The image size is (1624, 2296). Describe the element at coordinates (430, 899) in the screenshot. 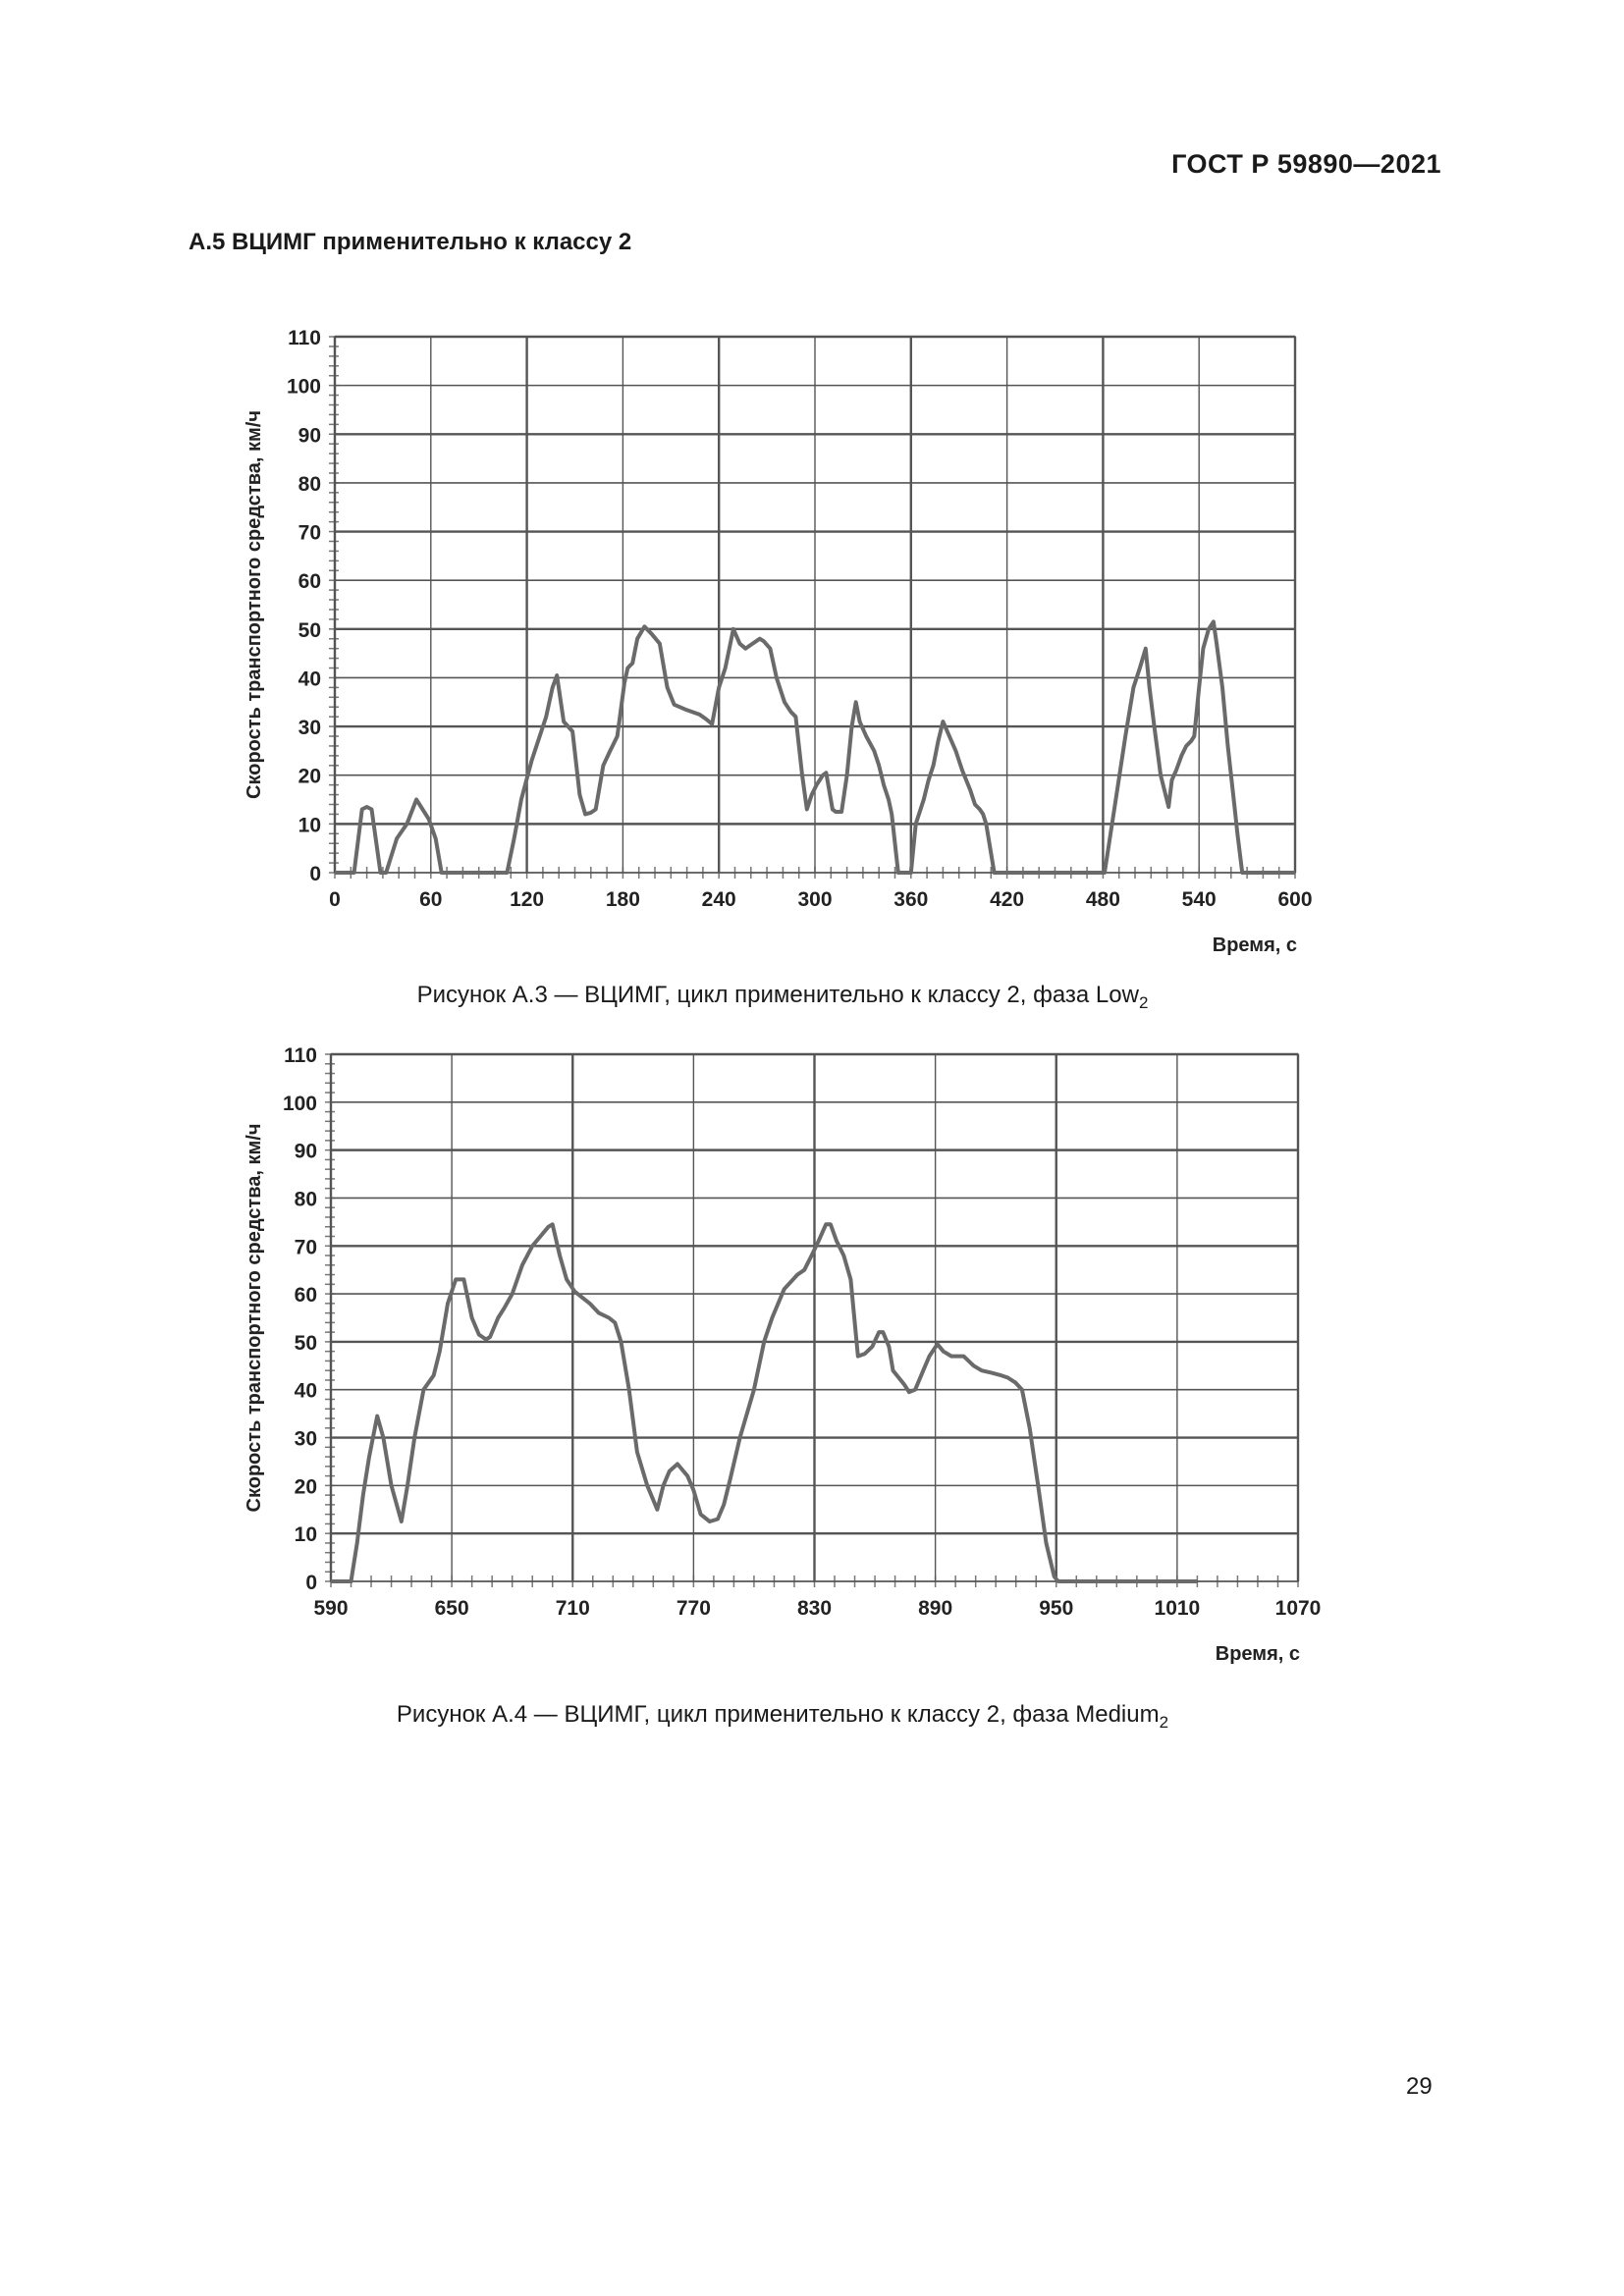

I see `x-tick-label: 60` at that location.